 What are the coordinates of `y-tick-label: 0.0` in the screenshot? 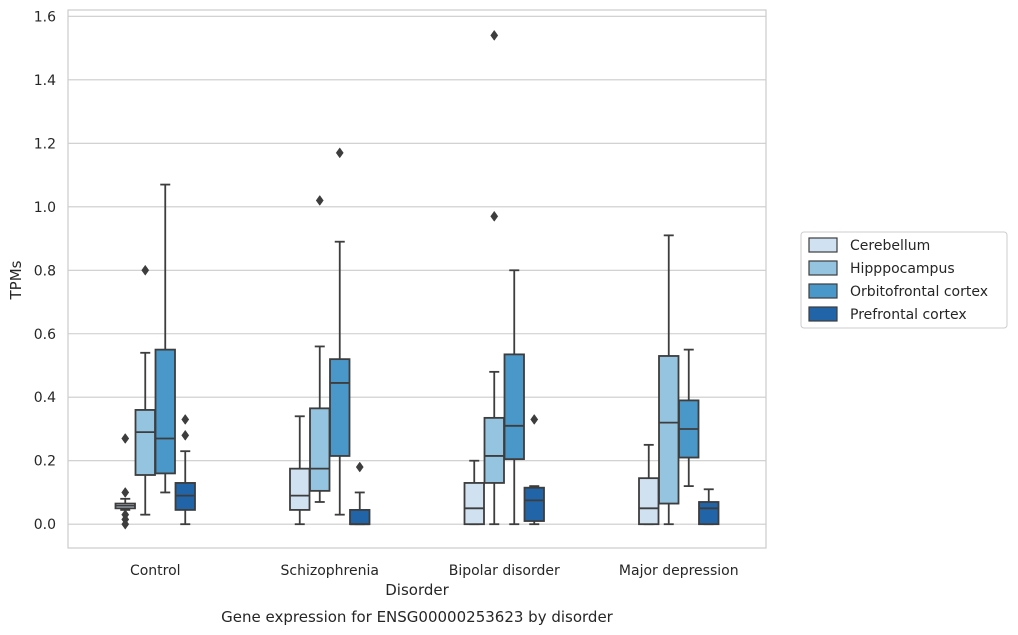 It's located at (45, 525).